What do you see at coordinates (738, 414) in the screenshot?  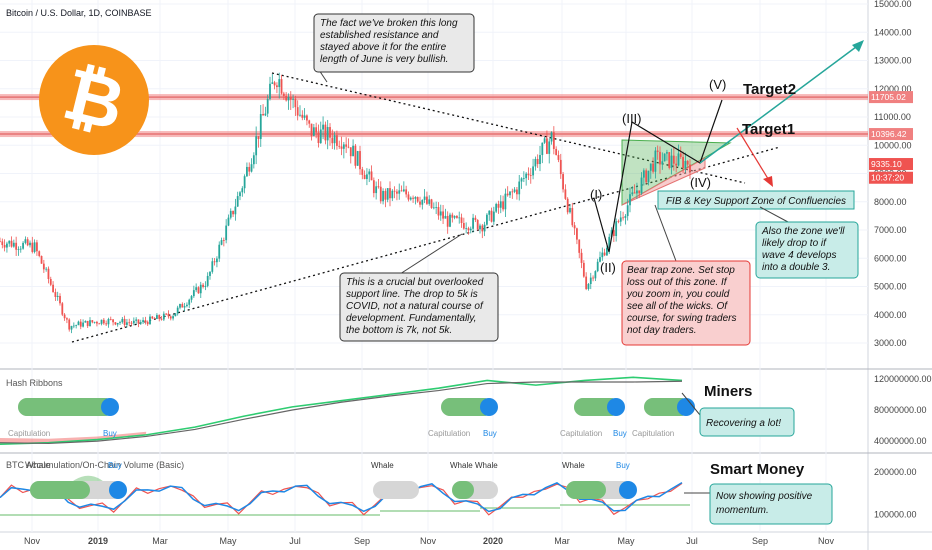 I see `note-miners: Recovering a lot!` at bounding box center [738, 414].